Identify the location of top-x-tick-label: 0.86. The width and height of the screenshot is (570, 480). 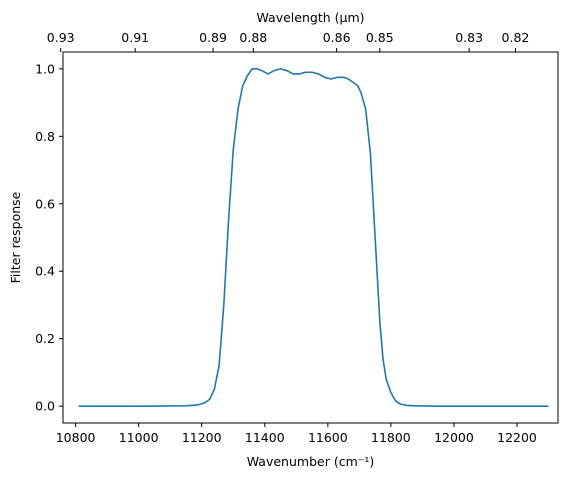
(337, 37).